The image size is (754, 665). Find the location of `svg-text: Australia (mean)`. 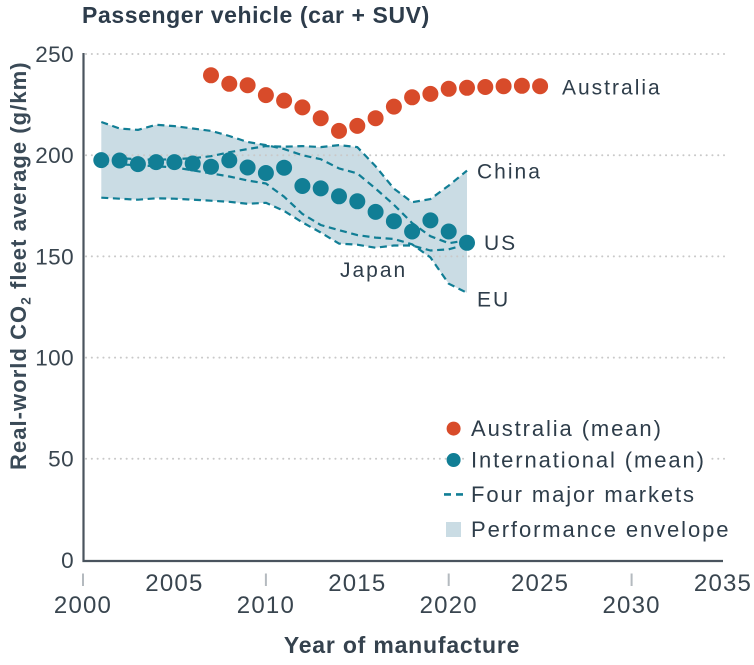

svg-text: Australia (mean) is located at coordinates (567, 428).